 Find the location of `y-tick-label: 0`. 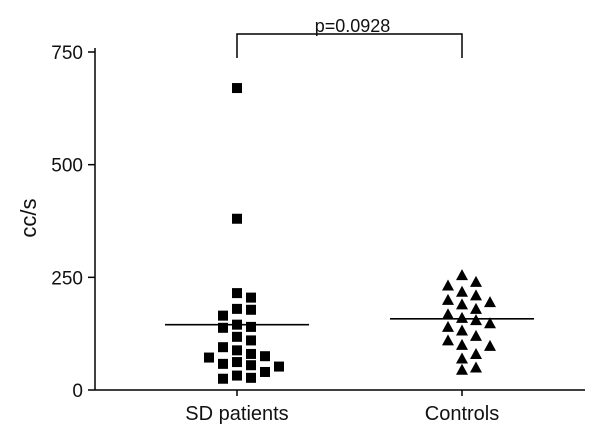

y-tick-label: 0 is located at coordinates (77, 391).